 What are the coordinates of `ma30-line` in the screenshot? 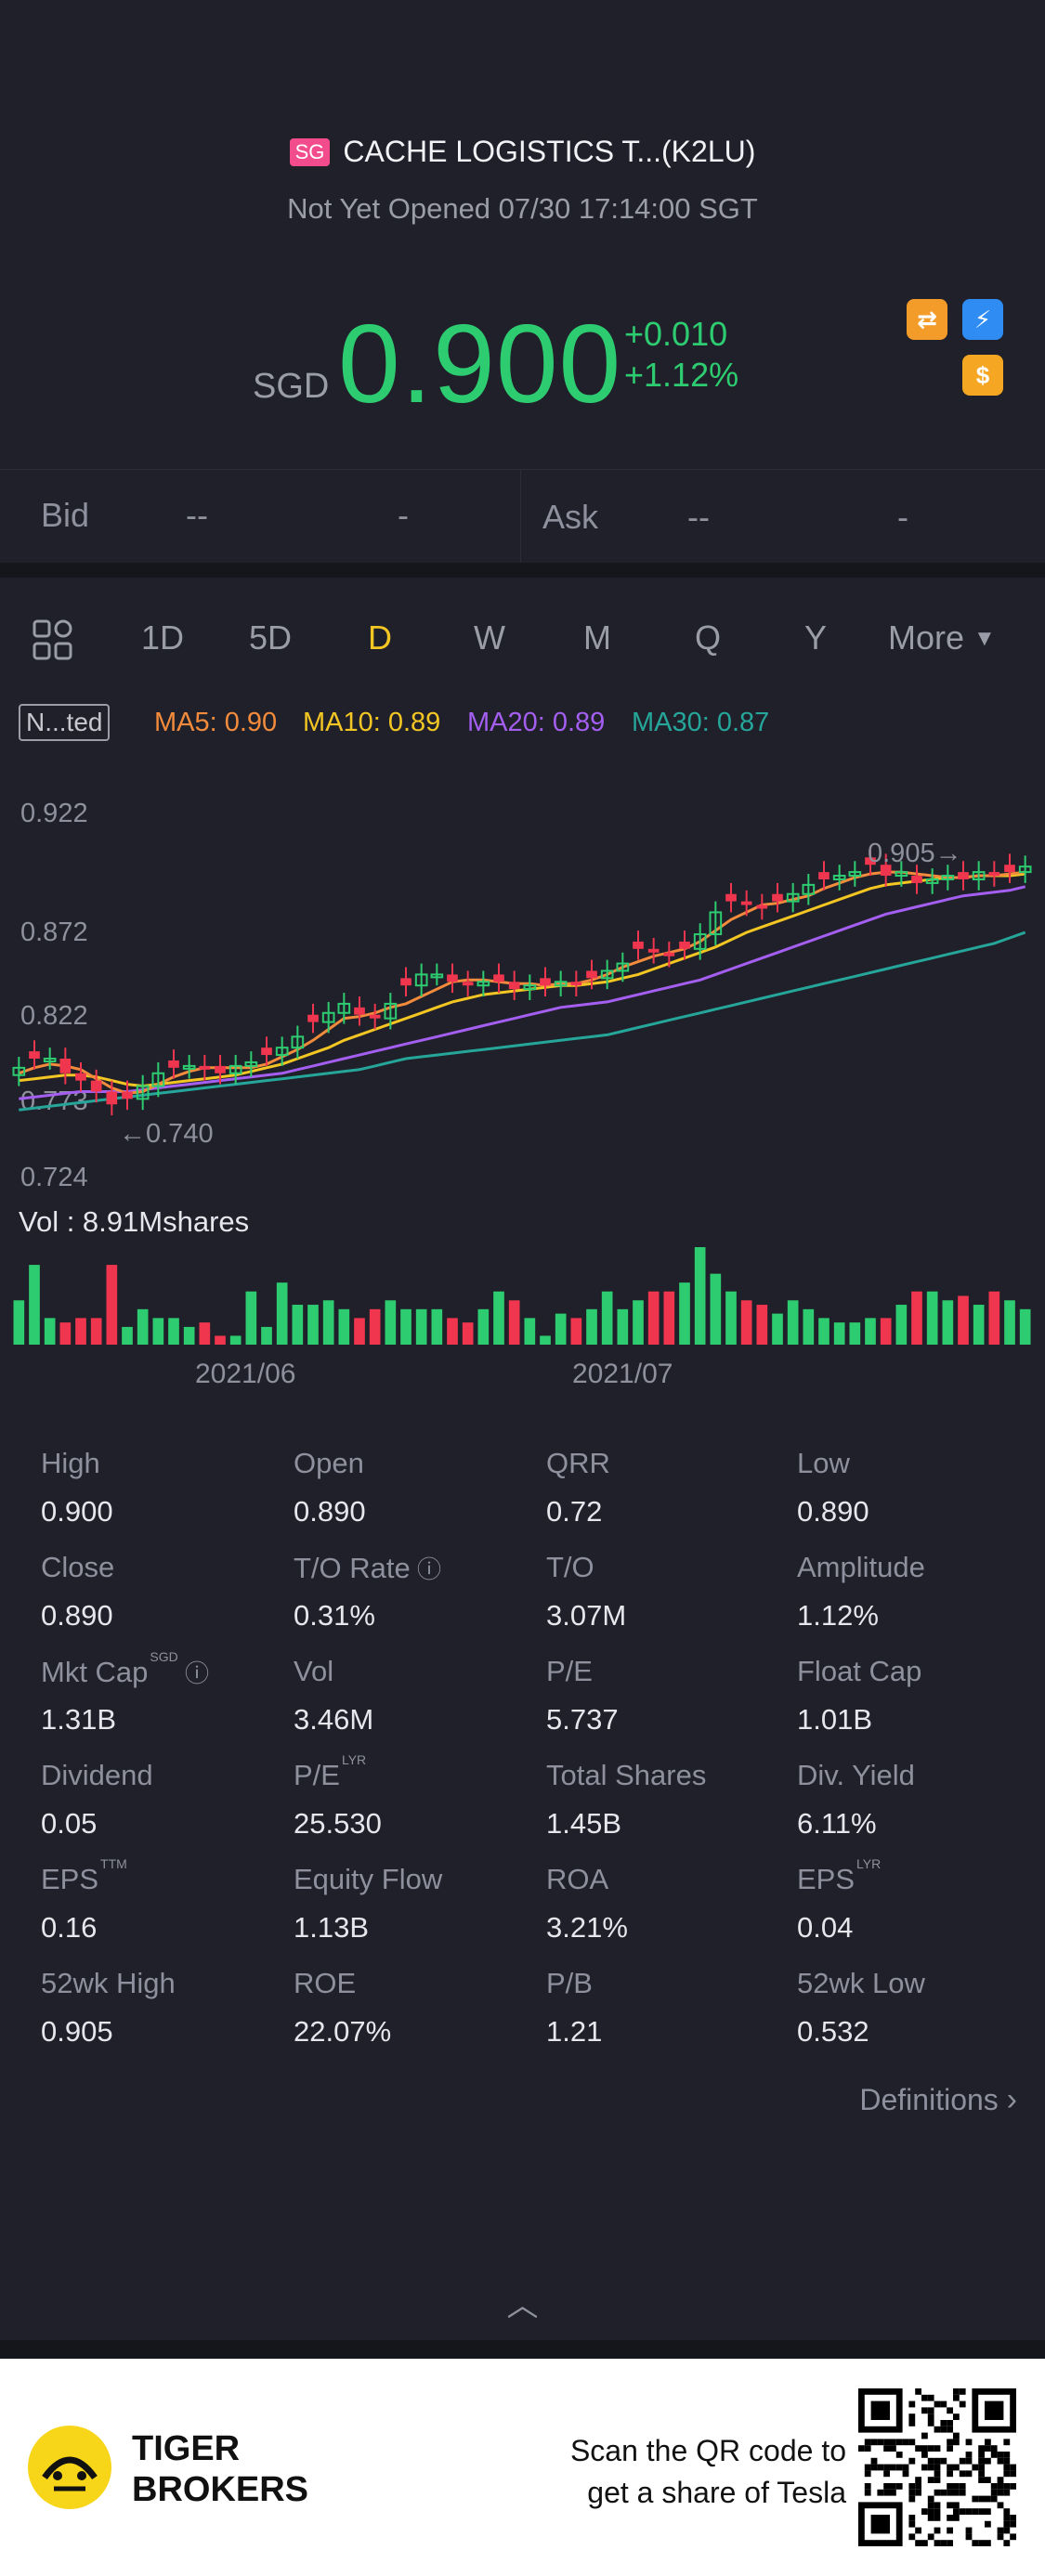 It's located at (522, 1021).